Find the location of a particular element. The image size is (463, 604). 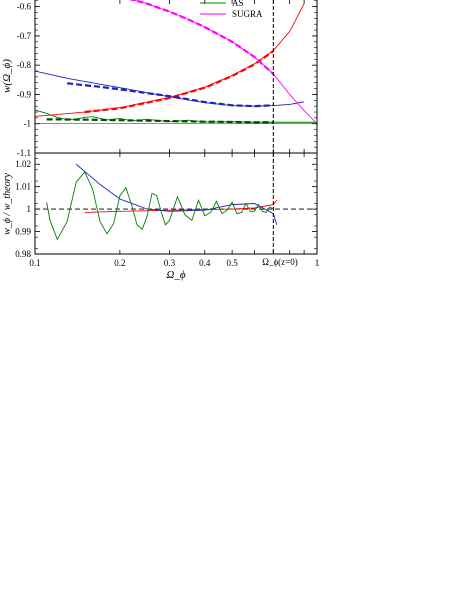

top-y-tick-label-4: -0.7 is located at coordinates (24, 36).